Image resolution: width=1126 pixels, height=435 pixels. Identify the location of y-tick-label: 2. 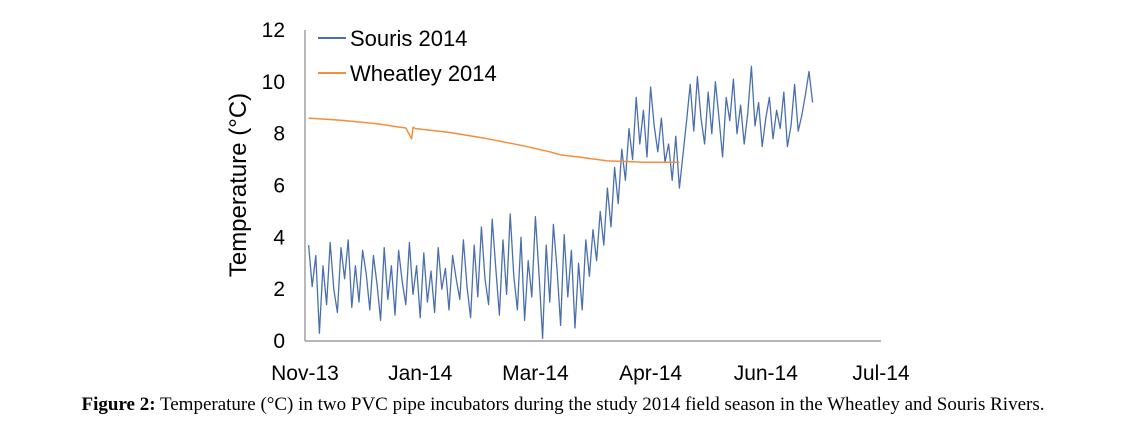
(279, 289).